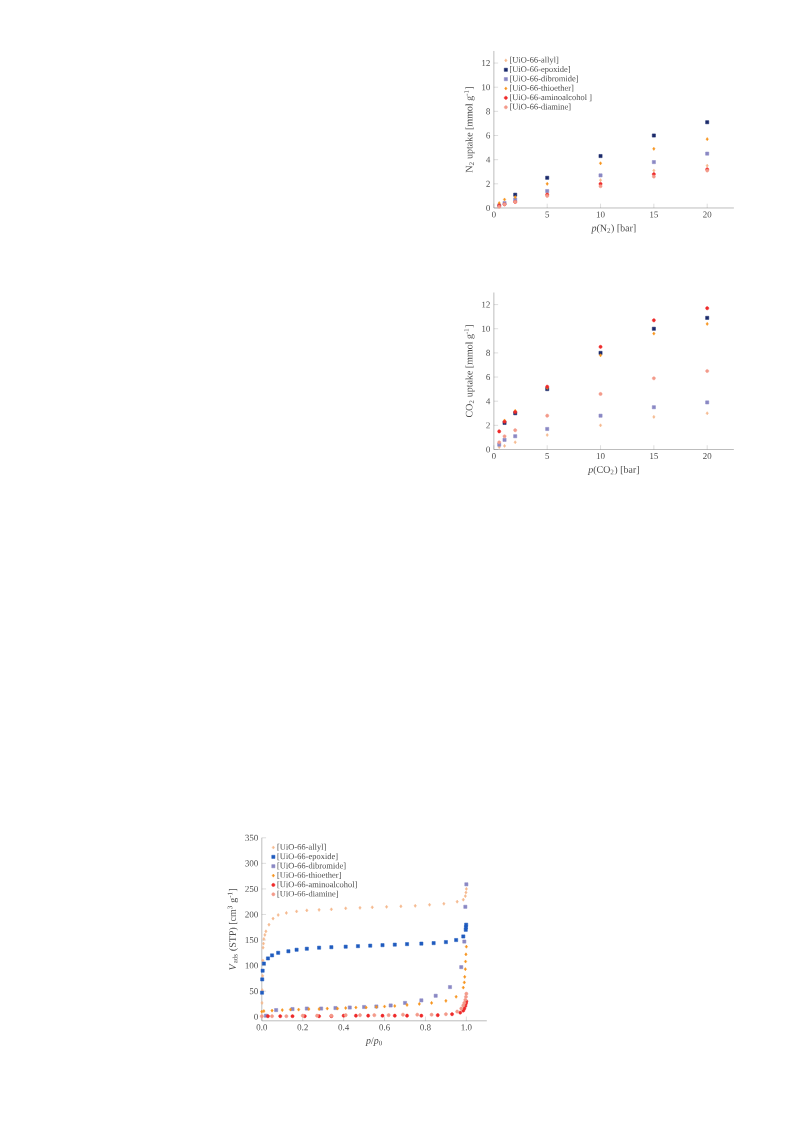 This screenshot has height=1121, width=793. I want to click on y-axis-title: CO$_{2}$ uptake [mmol g$^{-1}$], so click(469, 371).